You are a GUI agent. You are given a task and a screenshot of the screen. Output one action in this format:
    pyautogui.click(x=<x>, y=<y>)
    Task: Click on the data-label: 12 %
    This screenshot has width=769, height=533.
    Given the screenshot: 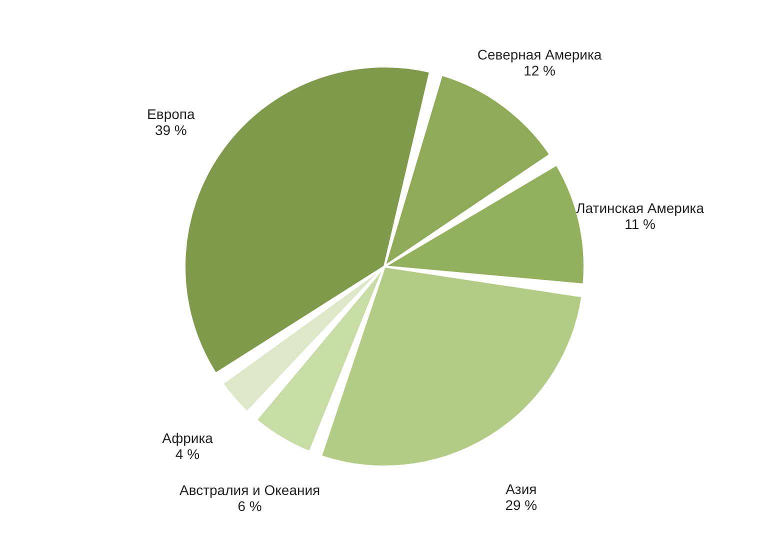 What is the action you would take?
    pyautogui.click(x=540, y=70)
    